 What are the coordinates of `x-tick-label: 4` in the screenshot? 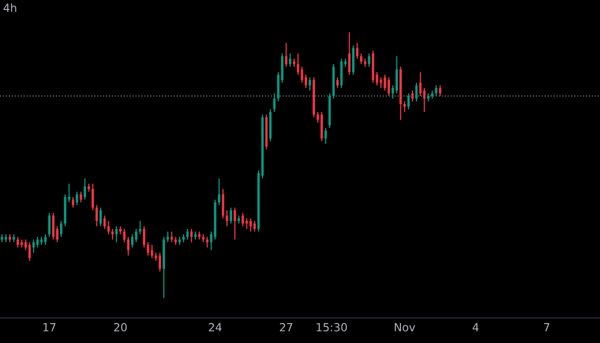 It's located at (475, 327).